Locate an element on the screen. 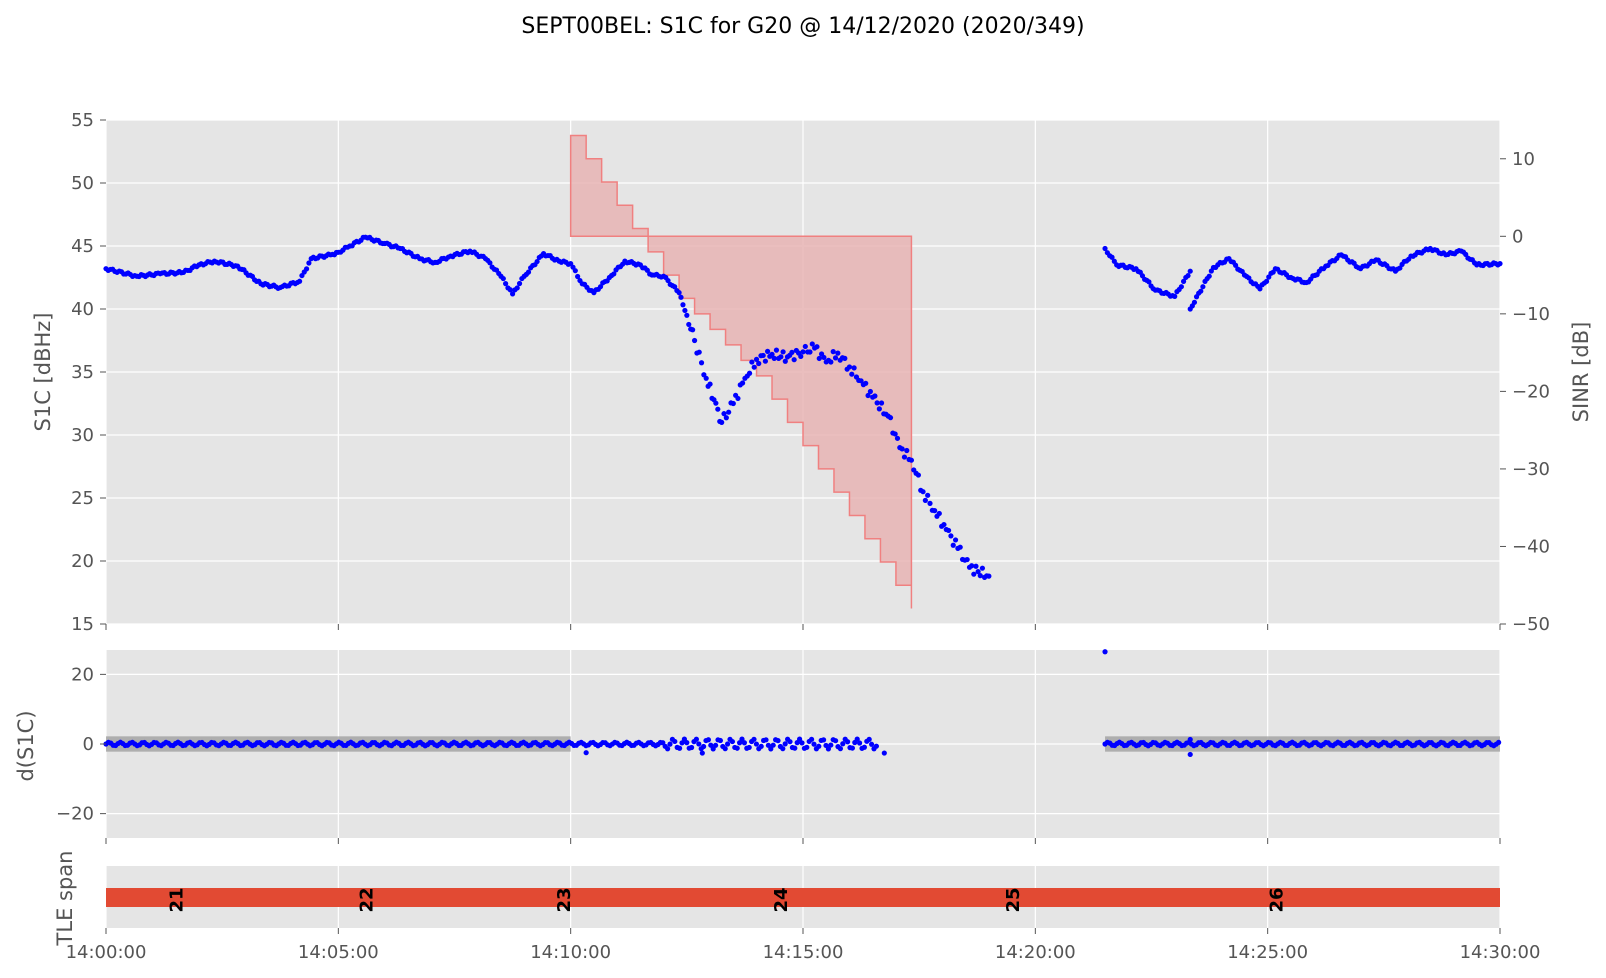 The image size is (1606, 978). y-tick-label: 50 is located at coordinates (82, 183).